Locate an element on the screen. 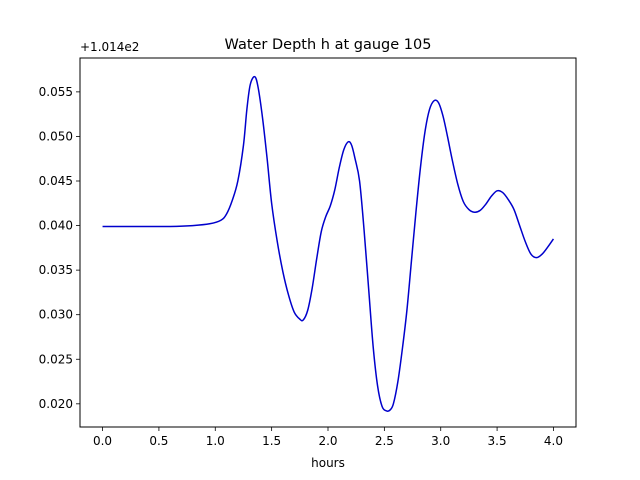  y-tick-label: 0.055 is located at coordinates (56, 92).